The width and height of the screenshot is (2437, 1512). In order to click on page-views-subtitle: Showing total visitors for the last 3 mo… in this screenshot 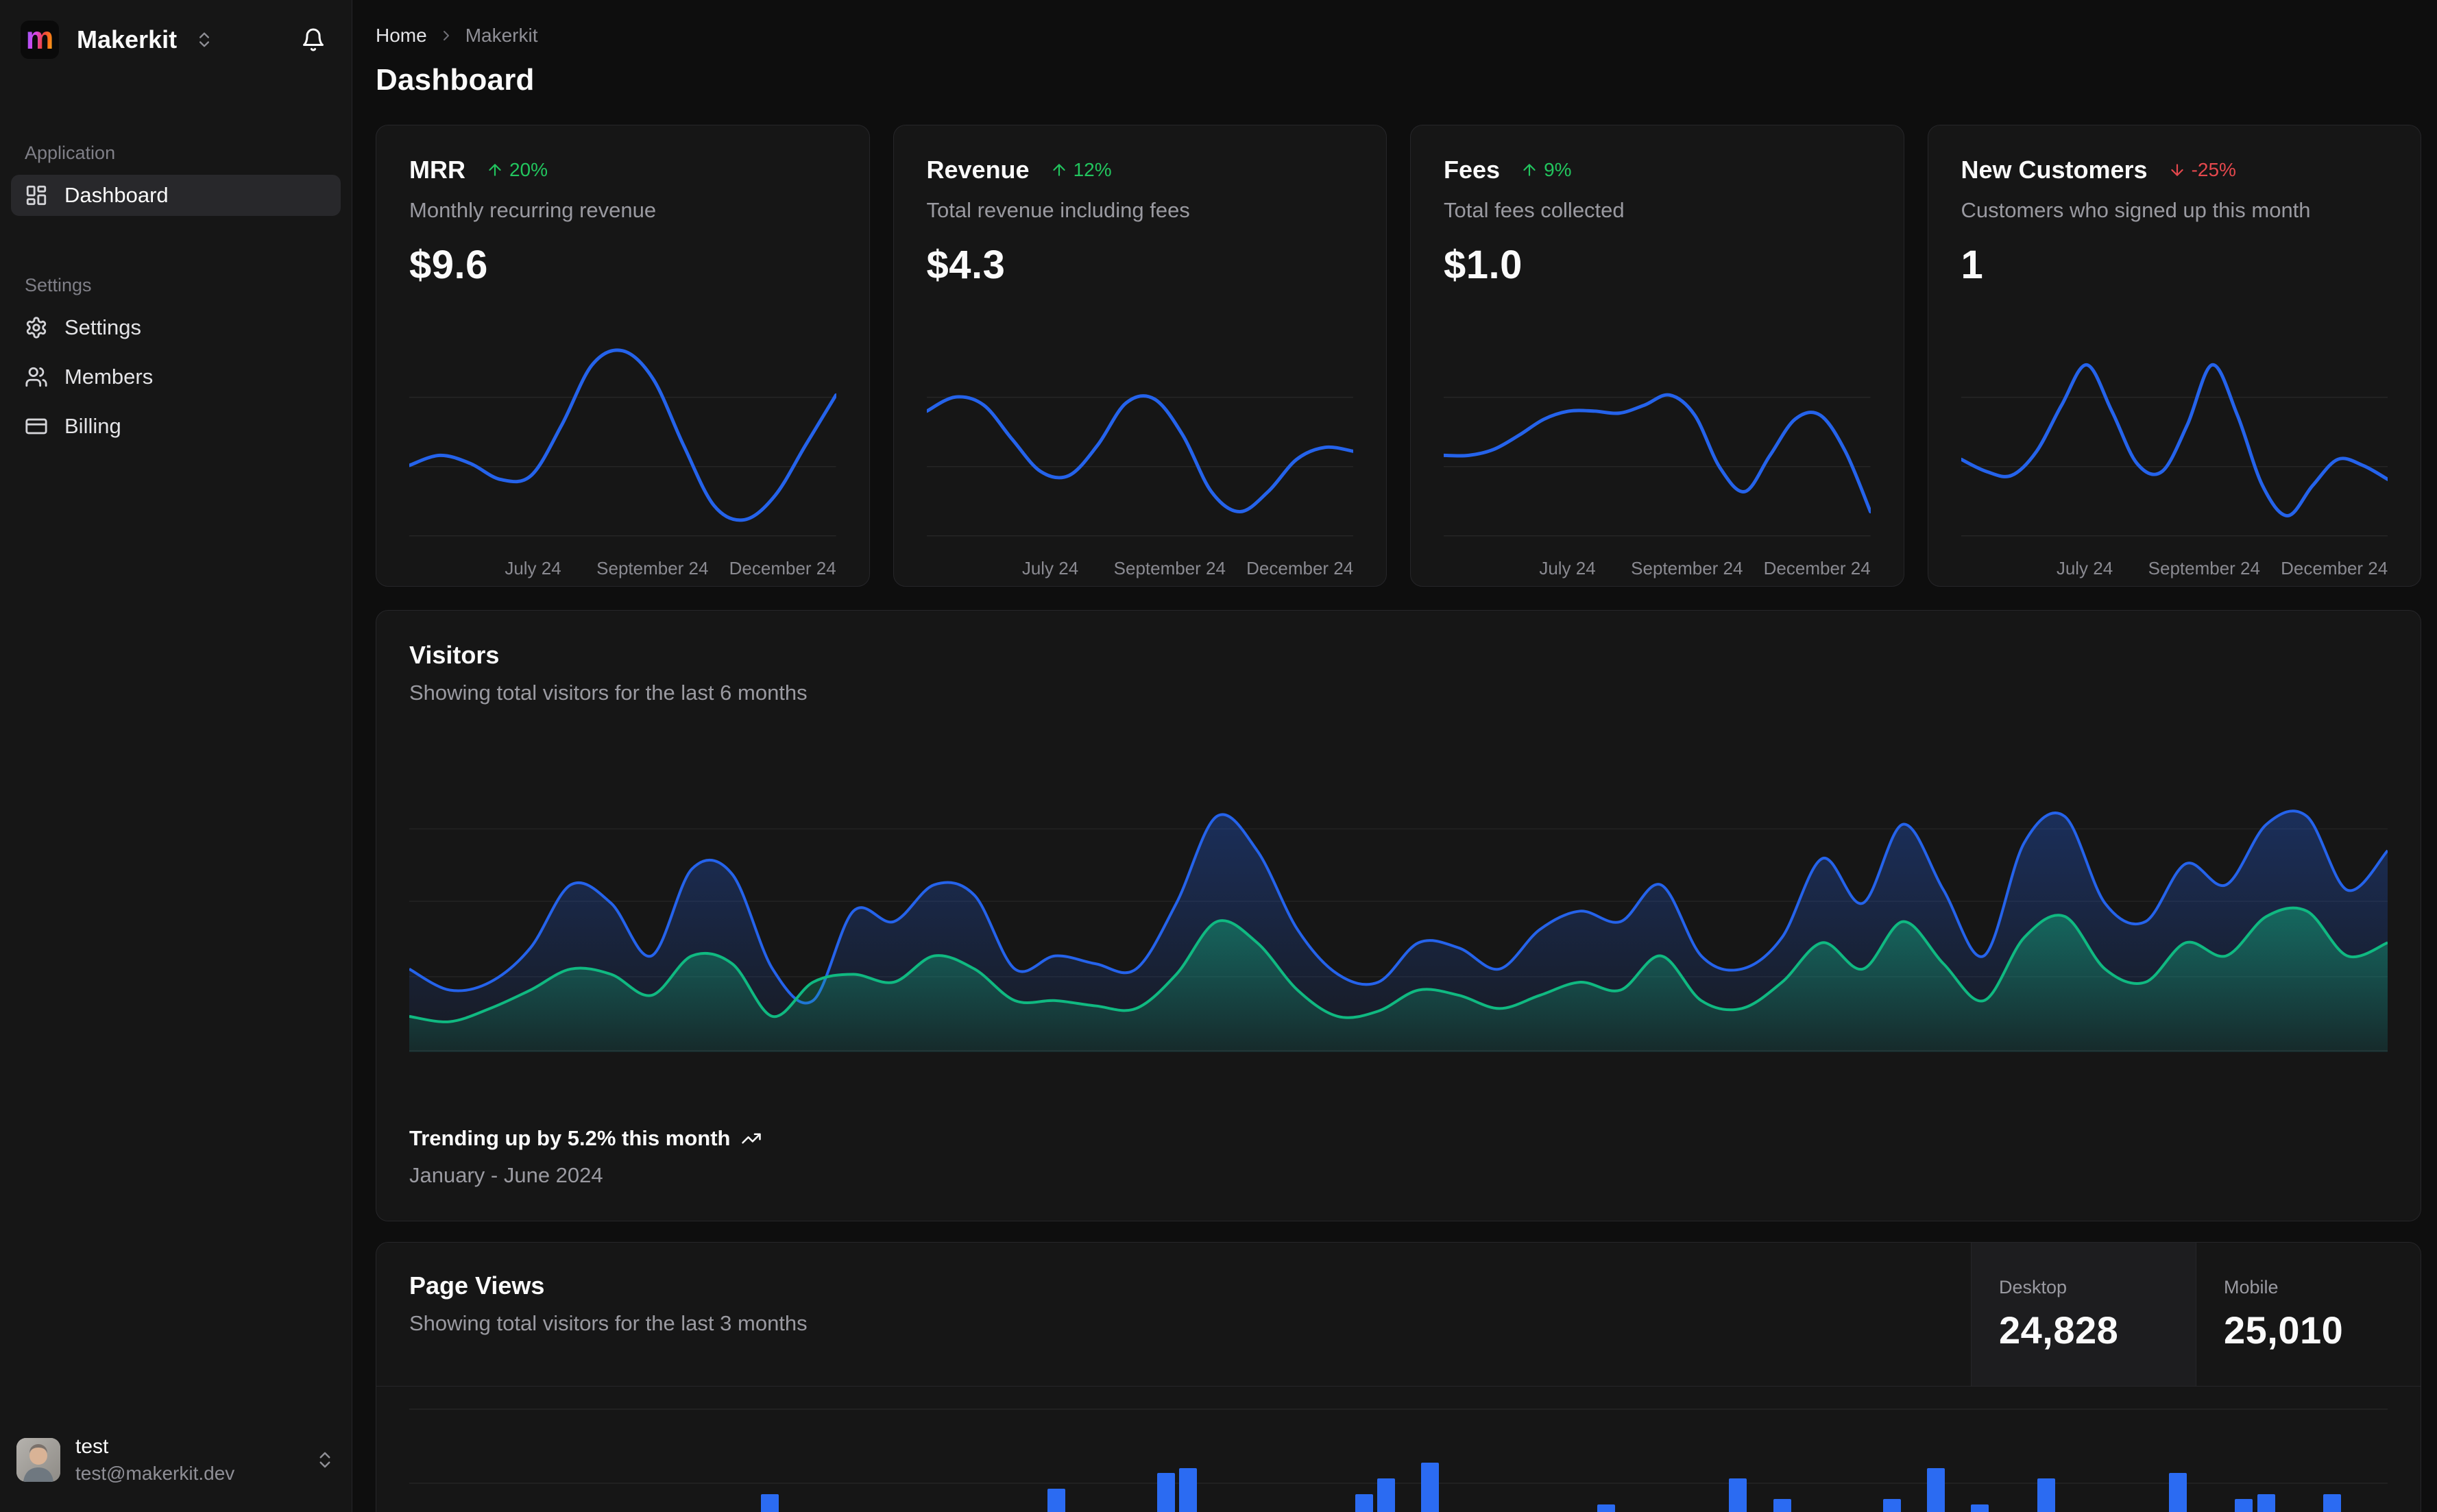, I will do `click(608, 1323)`.